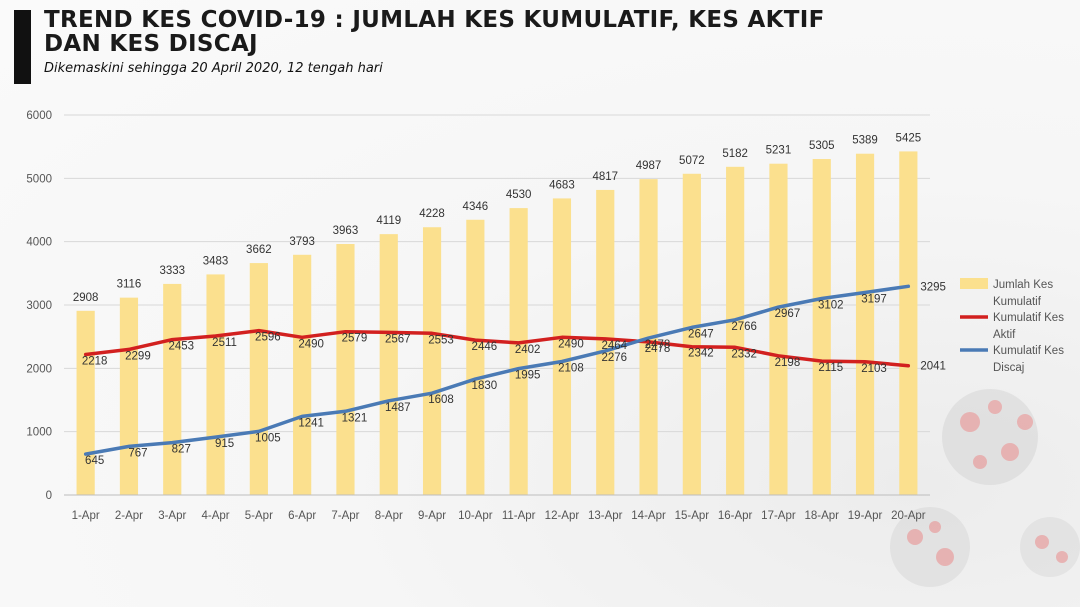  Describe the element at coordinates (86, 516) in the screenshot. I see `x-tick-label: 1-Apr` at that location.